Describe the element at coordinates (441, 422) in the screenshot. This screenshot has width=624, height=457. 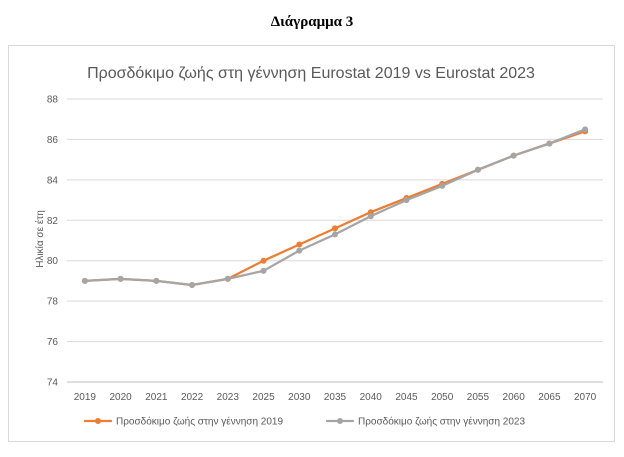
I see `legend-label: Προσδόκιμο ζωής στην γέννηση 2023` at that location.